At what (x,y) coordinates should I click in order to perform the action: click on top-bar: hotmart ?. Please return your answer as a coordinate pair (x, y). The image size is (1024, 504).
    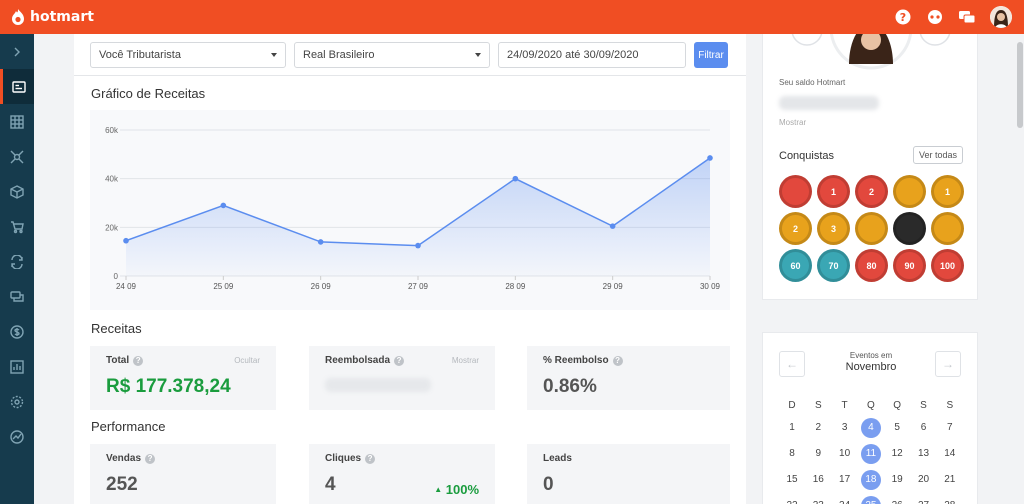
    Looking at the image, I should click on (512, 17).